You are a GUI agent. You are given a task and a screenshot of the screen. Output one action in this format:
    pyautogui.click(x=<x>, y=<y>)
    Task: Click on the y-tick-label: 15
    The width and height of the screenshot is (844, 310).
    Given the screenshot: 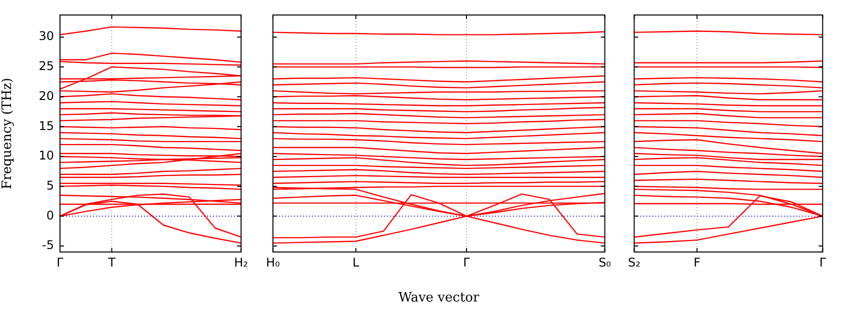 What is the action you would take?
    pyautogui.click(x=46, y=125)
    